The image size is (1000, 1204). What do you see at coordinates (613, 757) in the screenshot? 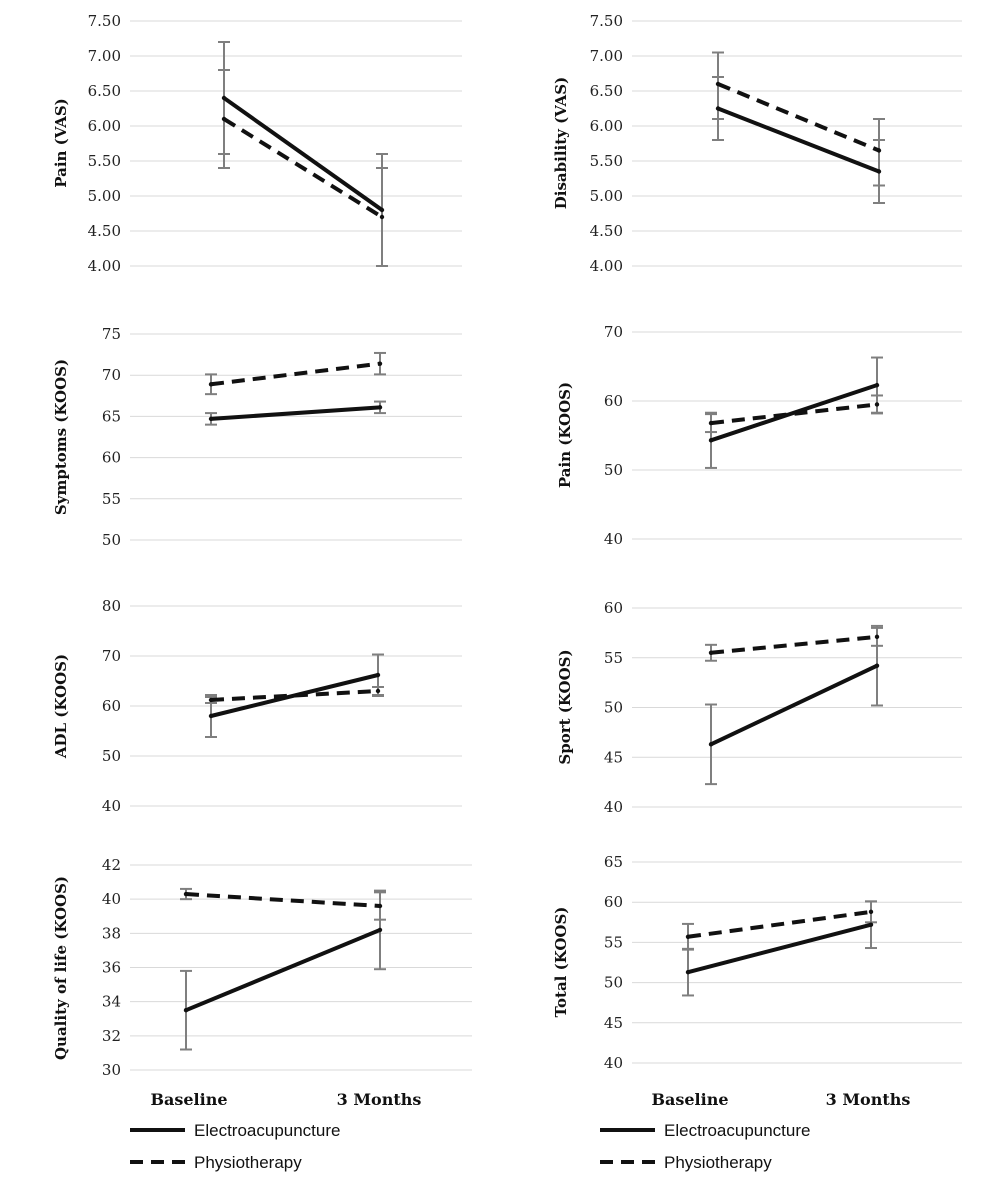
I see `y-tick-label: 45` at bounding box center [613, 757].